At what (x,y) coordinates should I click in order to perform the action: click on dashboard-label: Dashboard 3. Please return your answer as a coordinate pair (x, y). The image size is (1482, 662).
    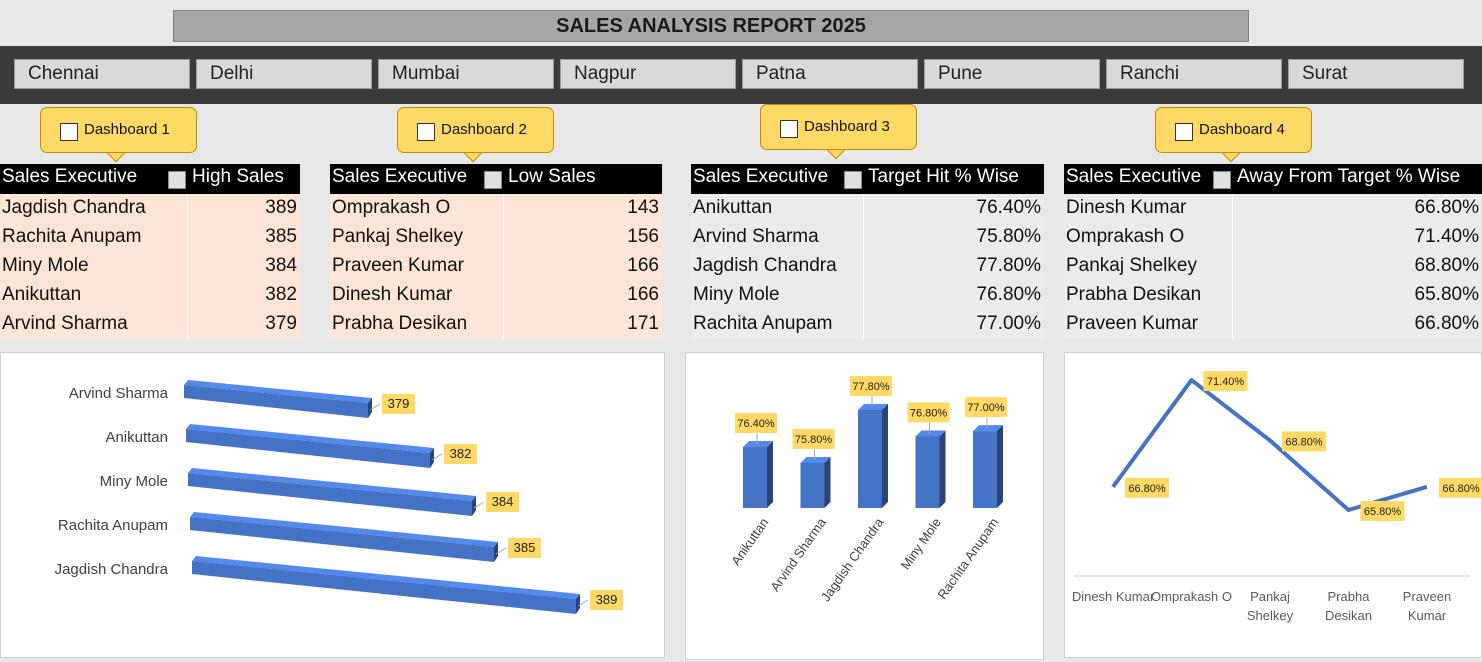
    Looking at the image, I should click on (847, 126).